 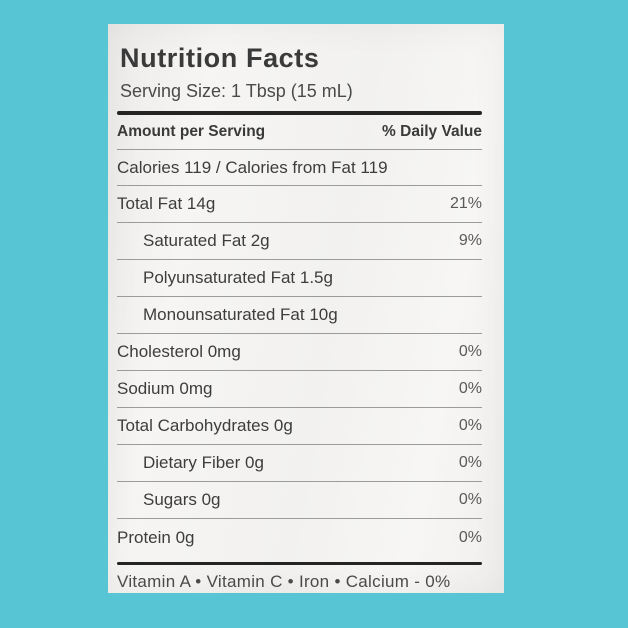 I want to click on nutrient-name: Sugars 0g, so click(x=182, y=499).